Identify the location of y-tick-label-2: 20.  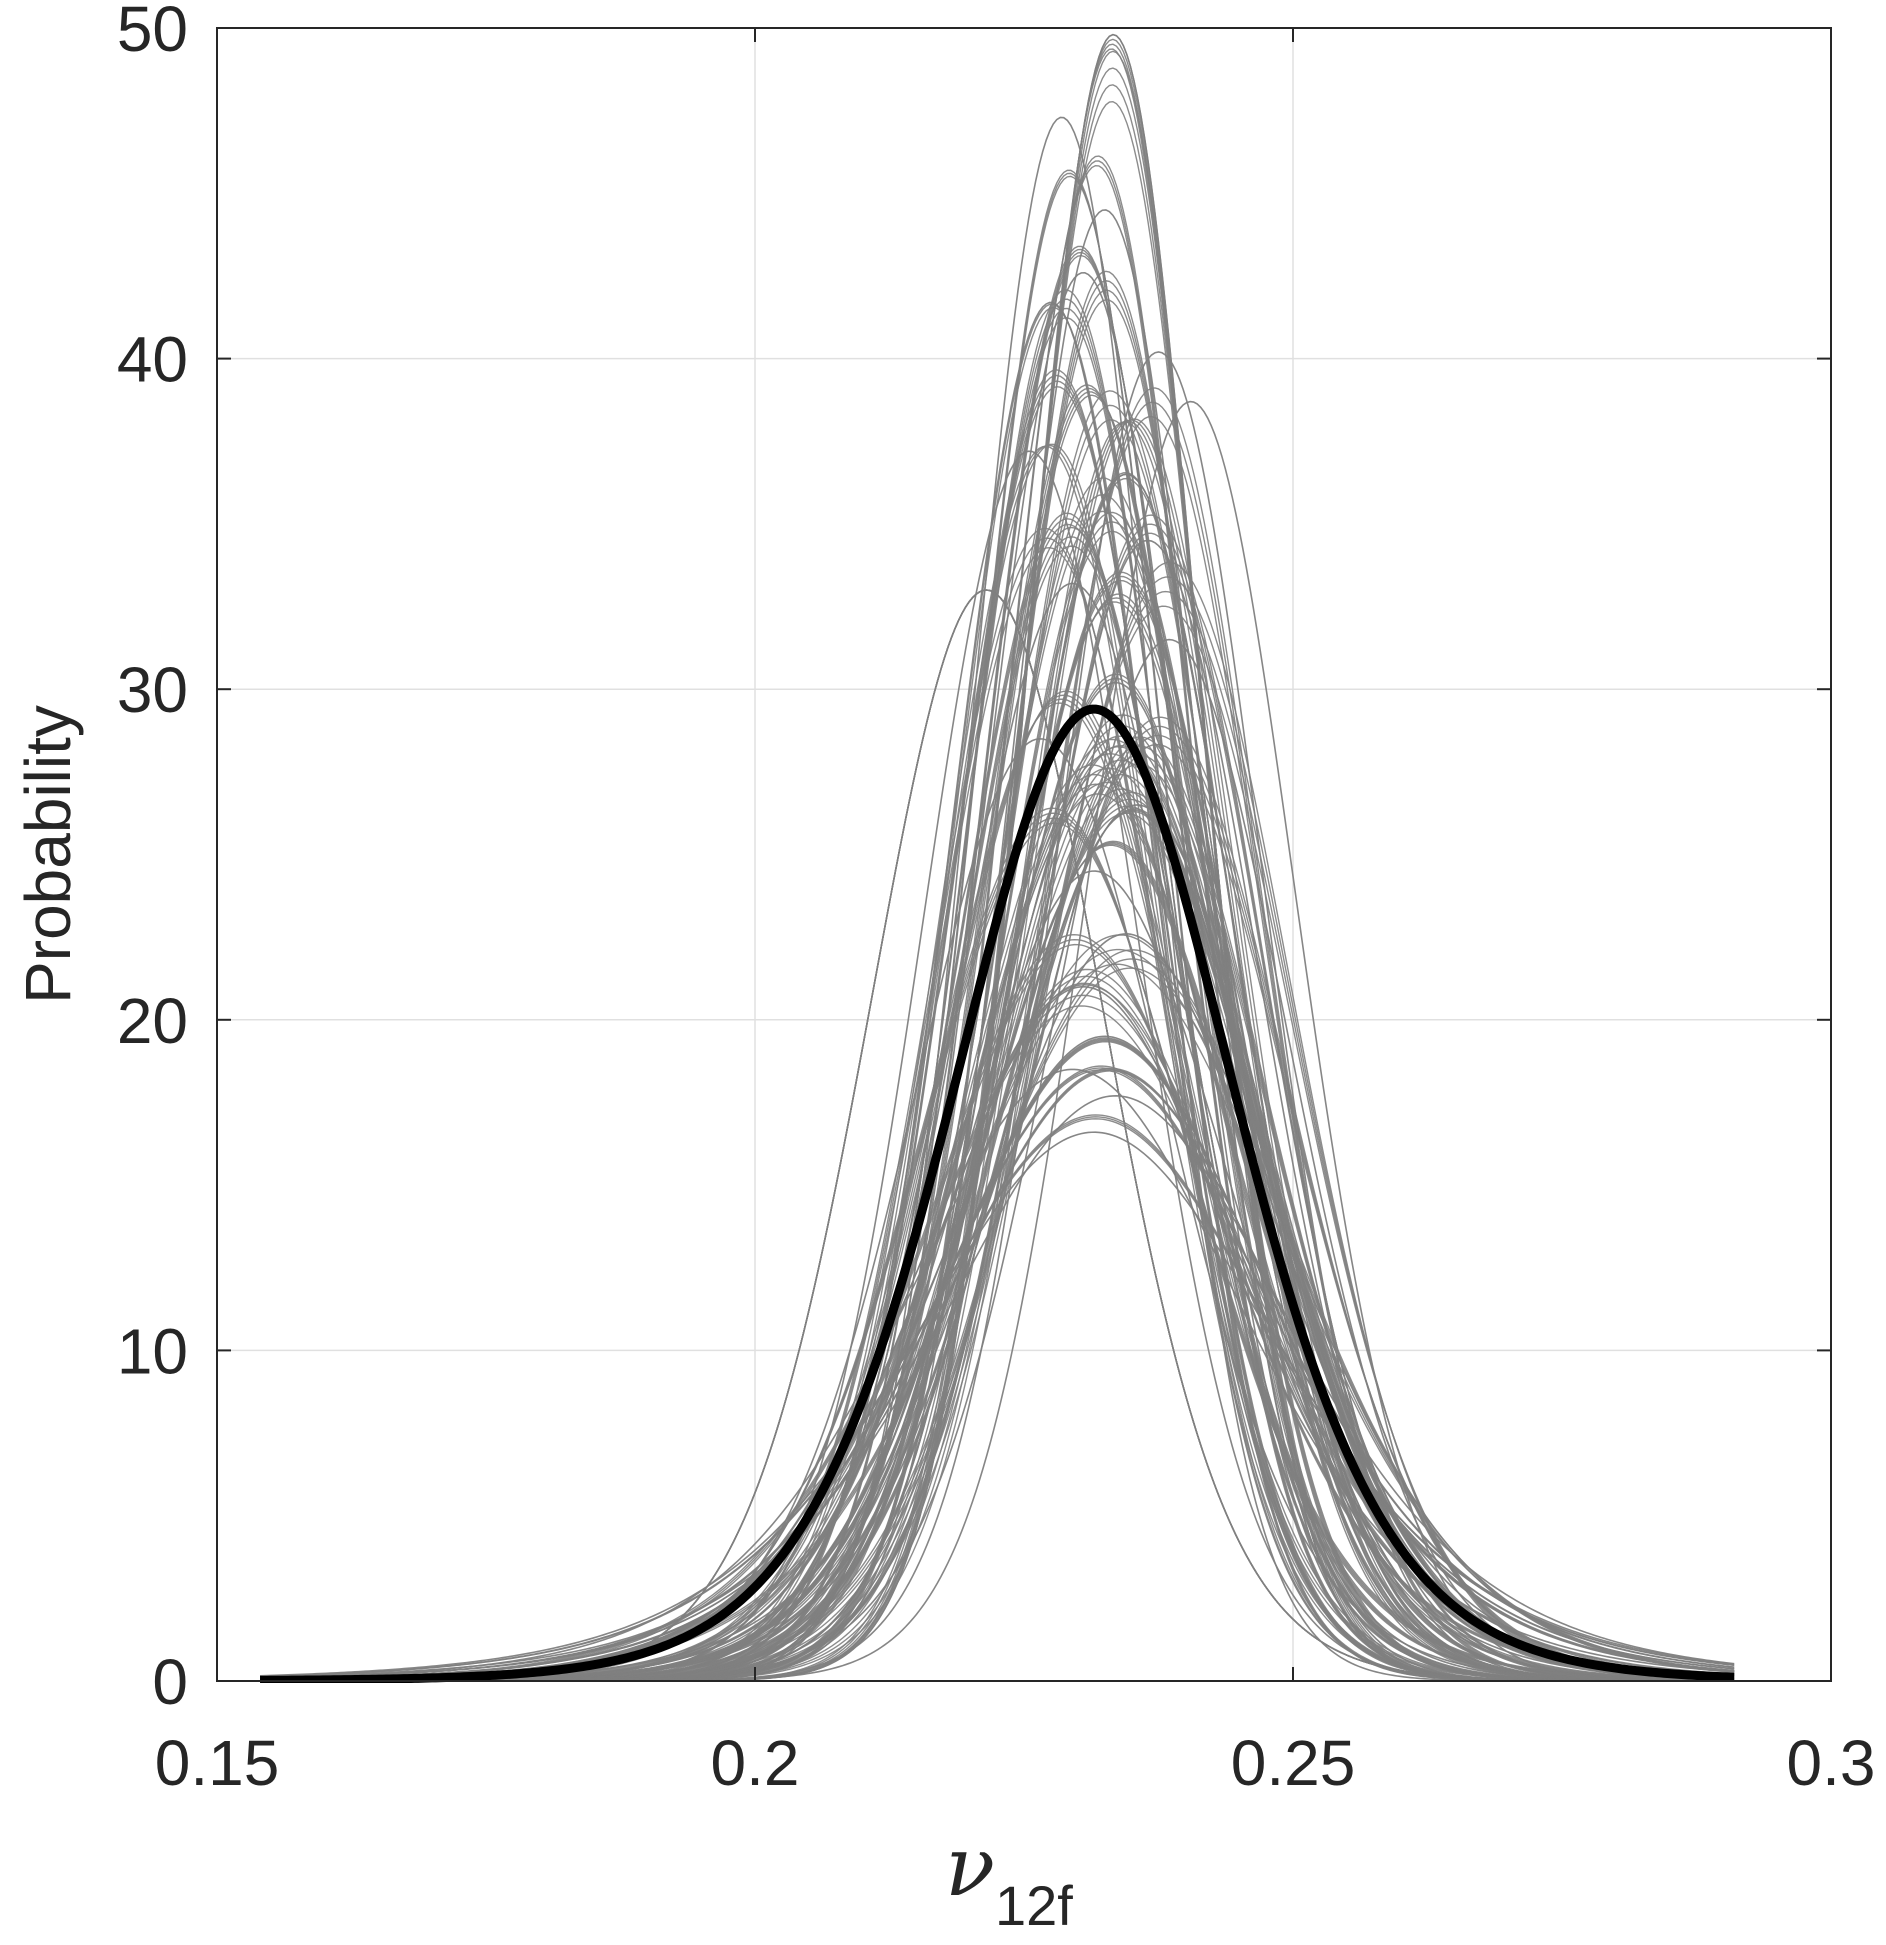
(152, 1021).